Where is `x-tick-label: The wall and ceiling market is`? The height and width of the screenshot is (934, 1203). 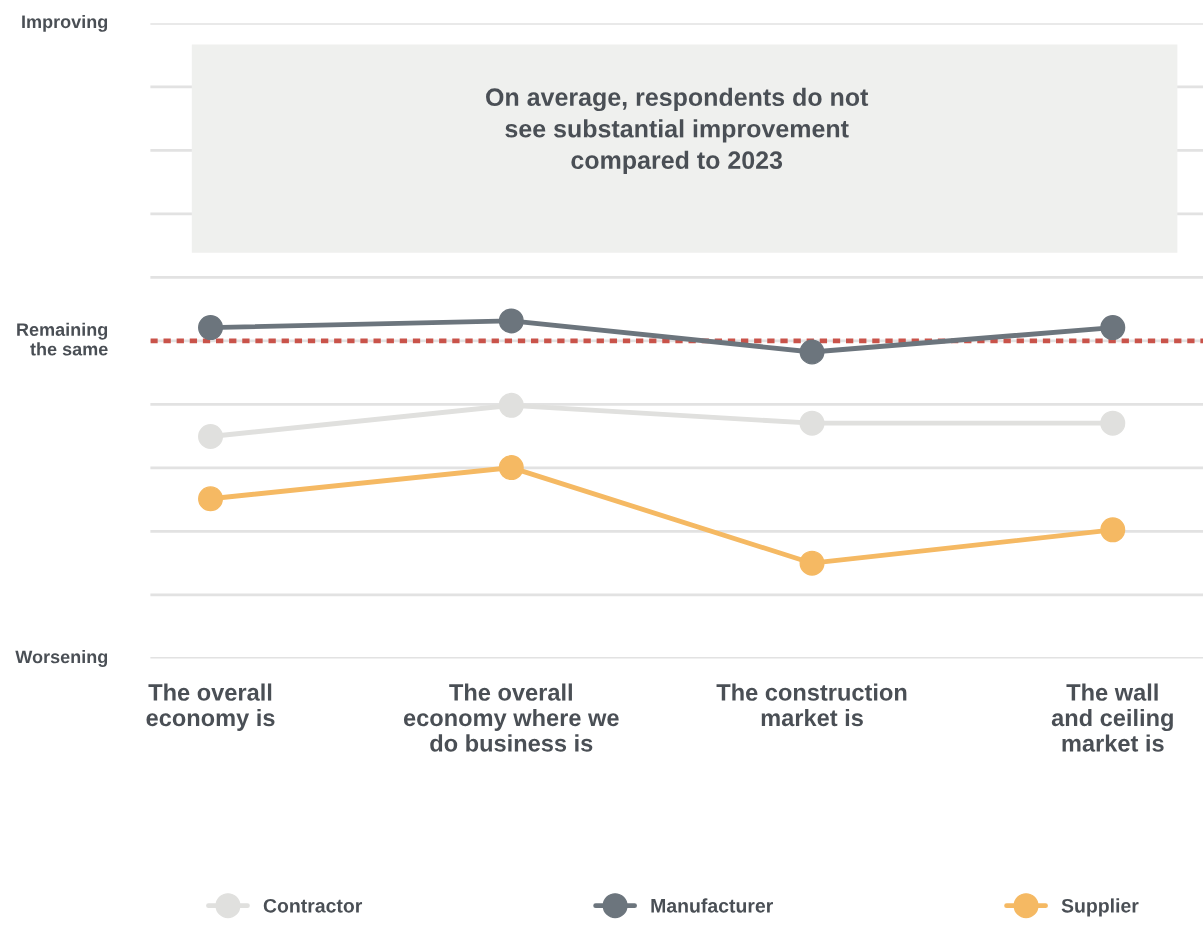 x-tick-label: The wall and ceiling market is is located at coordinates (1112, 717).